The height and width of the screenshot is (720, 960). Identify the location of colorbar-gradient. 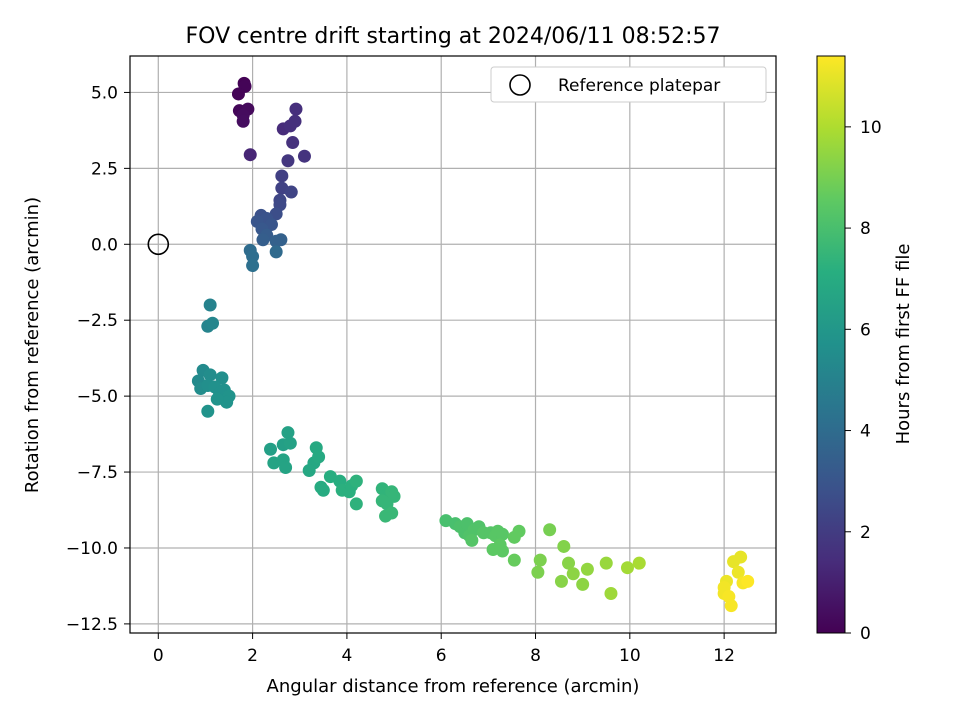
(831, 344).